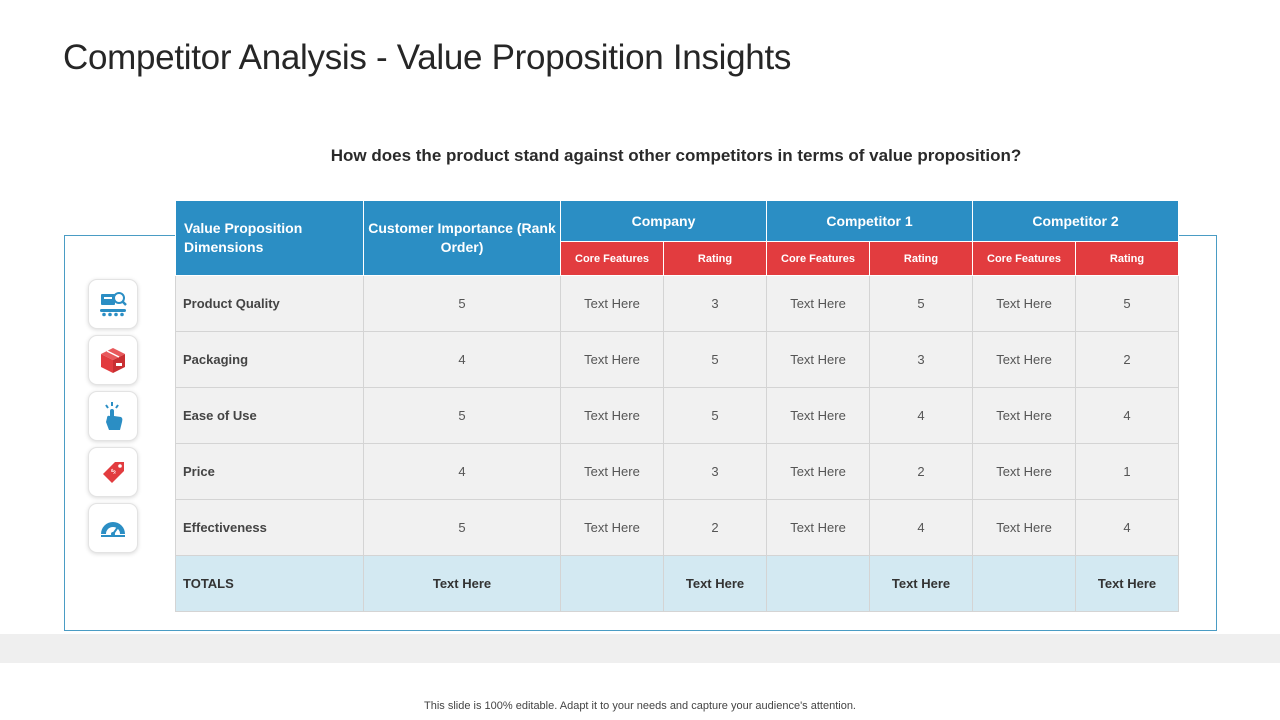  Describe the element at coordinates (1127, 359) in the screenshot. I see `competitor-2-rating-cell: 2` at that location.